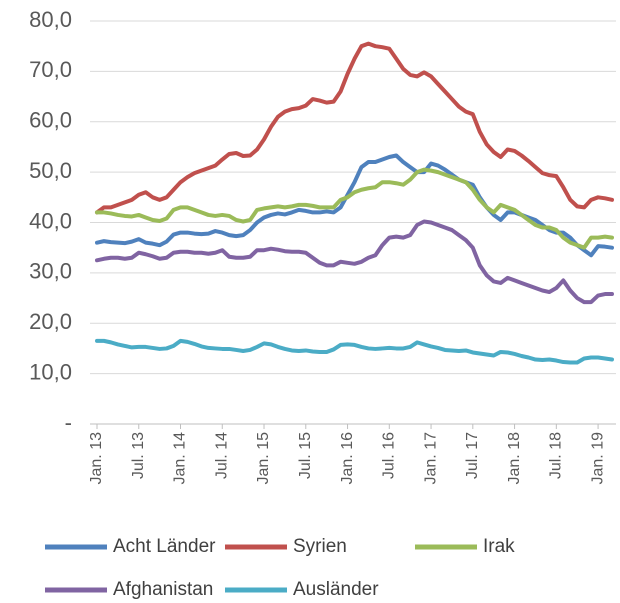  What do you see at coordinates (164, 546) in the screenshot?
I see `legend-label: Acht Länder` at bounding box center [164, 546].